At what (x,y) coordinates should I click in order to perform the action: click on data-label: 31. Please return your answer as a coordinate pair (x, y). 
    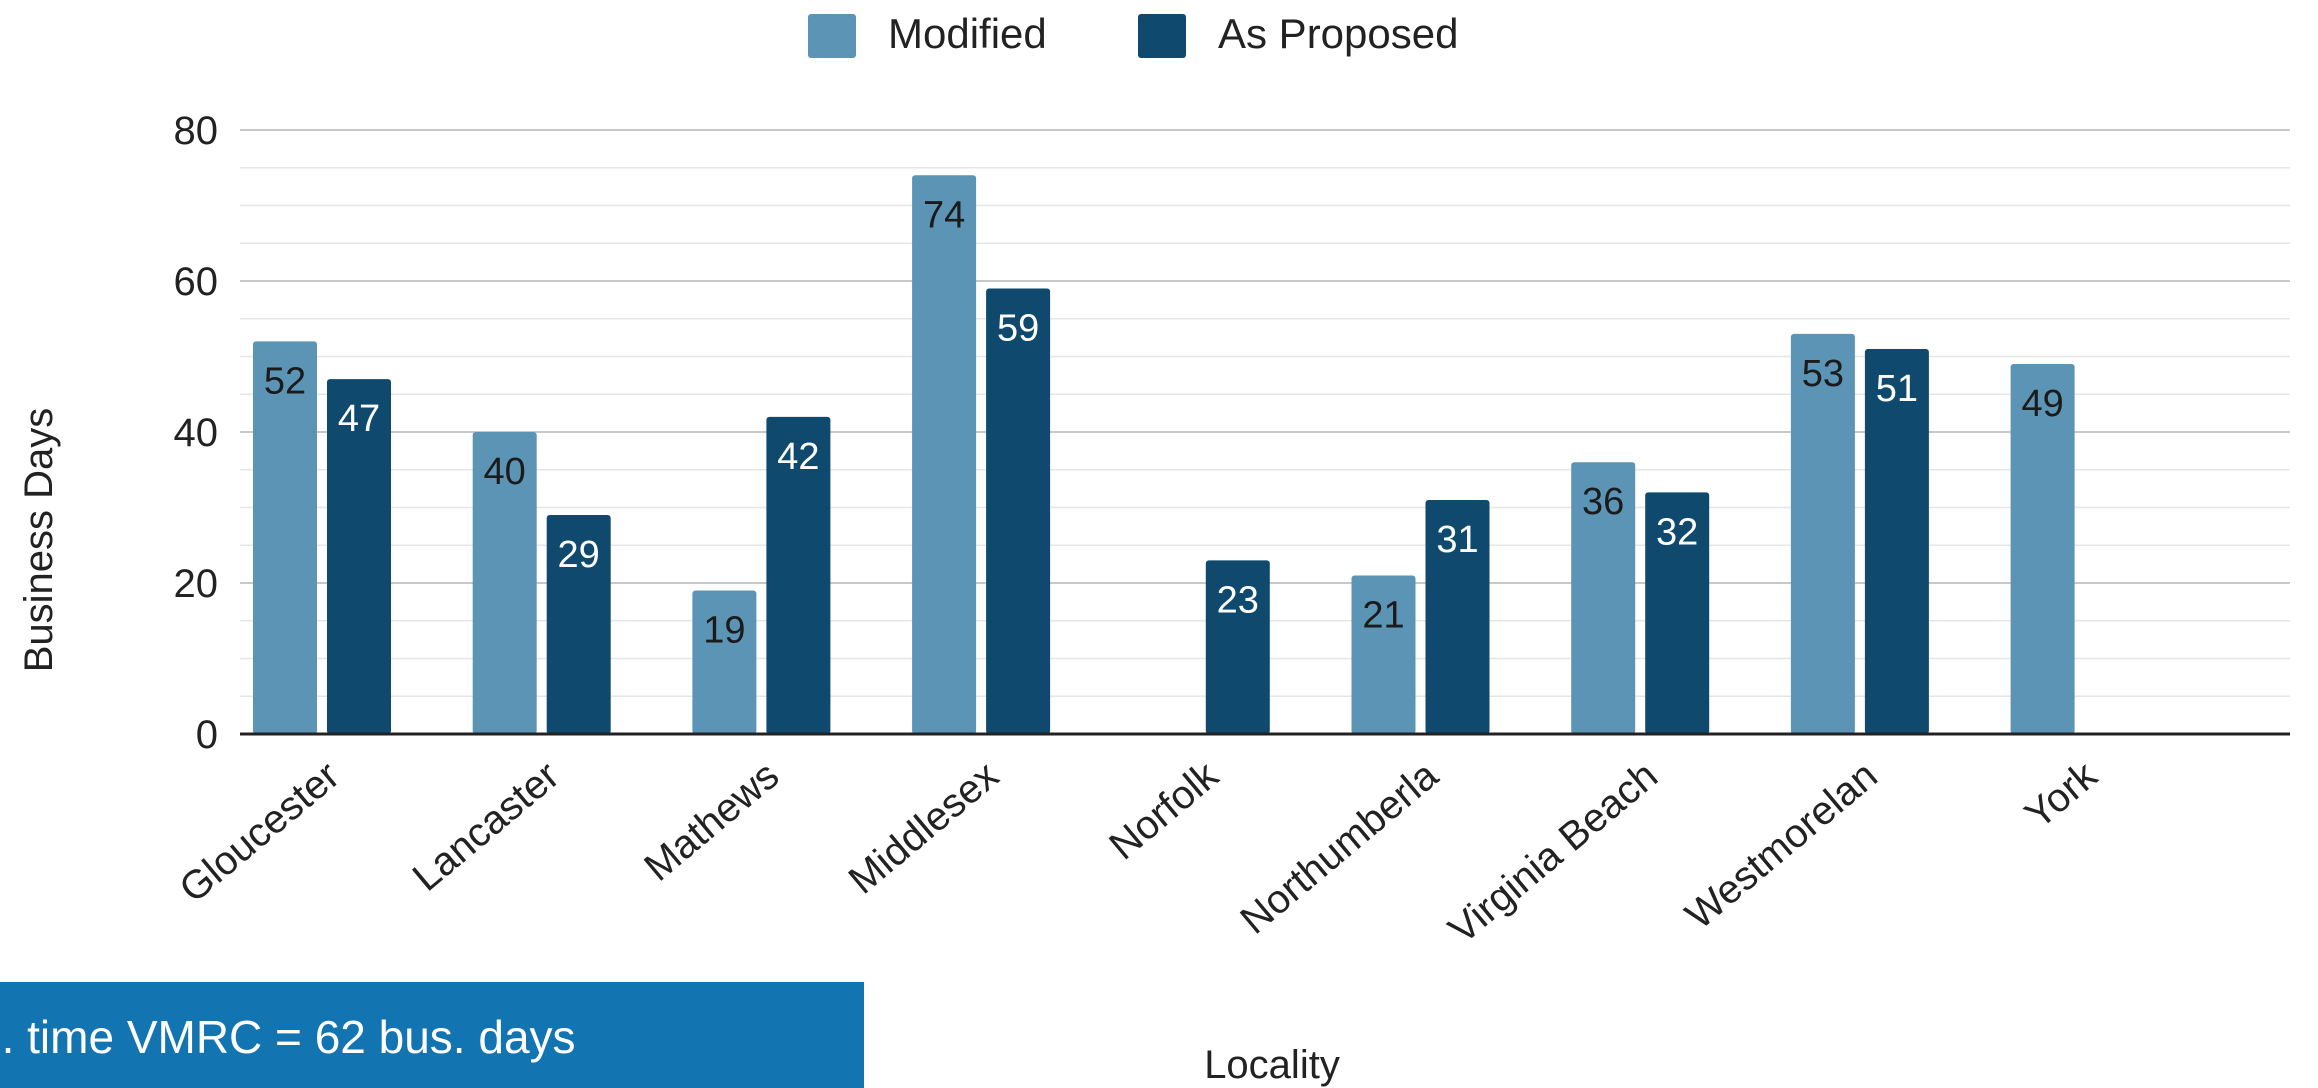
    Looking at the image, I should click on (1457, 540).